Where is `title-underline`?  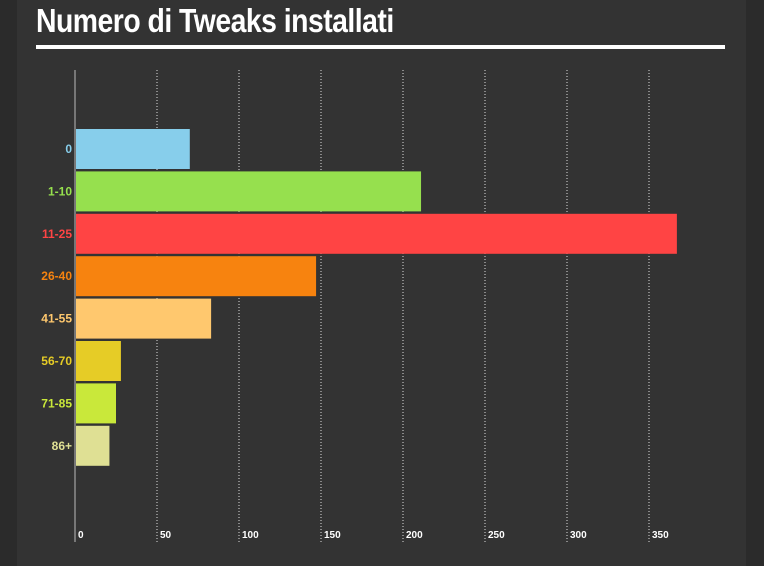
title-underline is located at coordinates (380, 47).